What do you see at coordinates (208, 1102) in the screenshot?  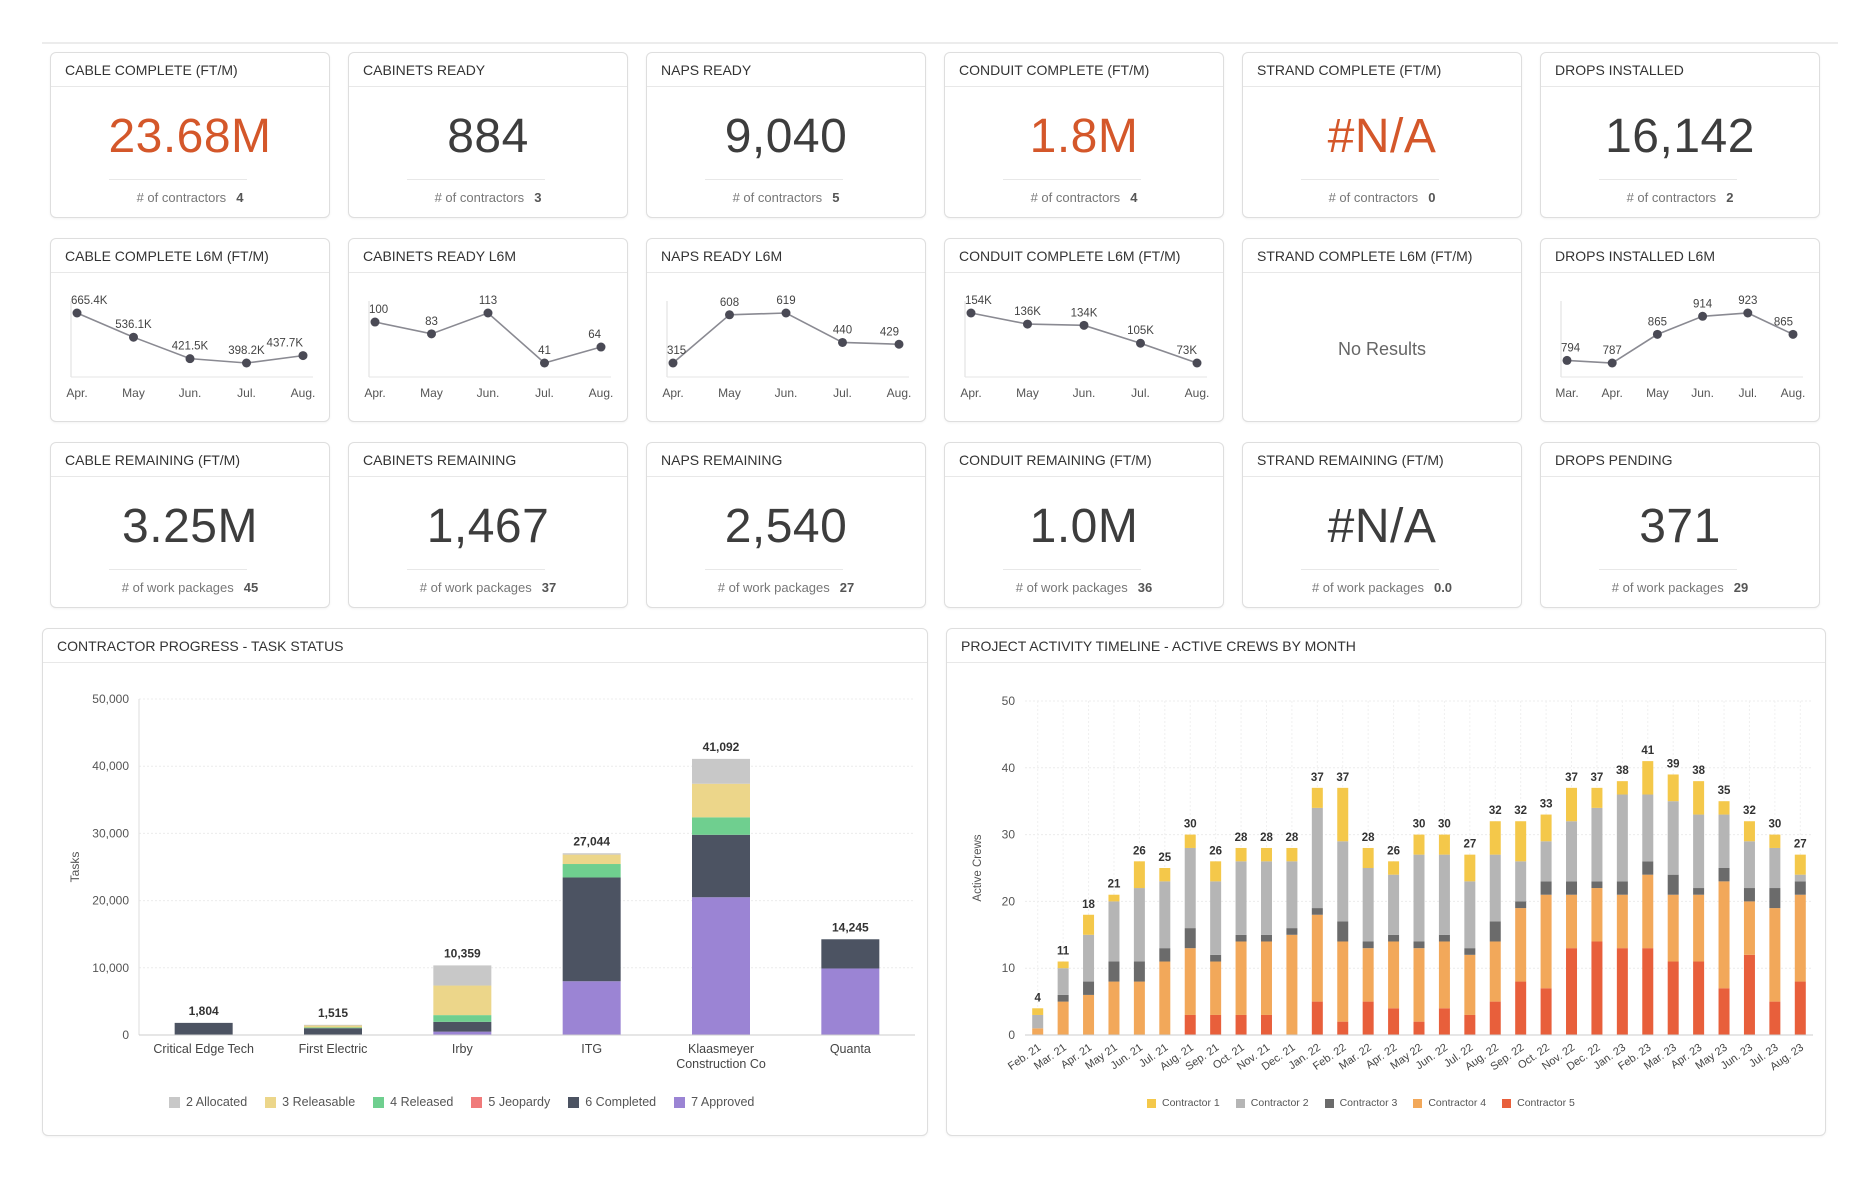 I see `legend-item: 2 Allocated` at bounding box center [208, 1102].